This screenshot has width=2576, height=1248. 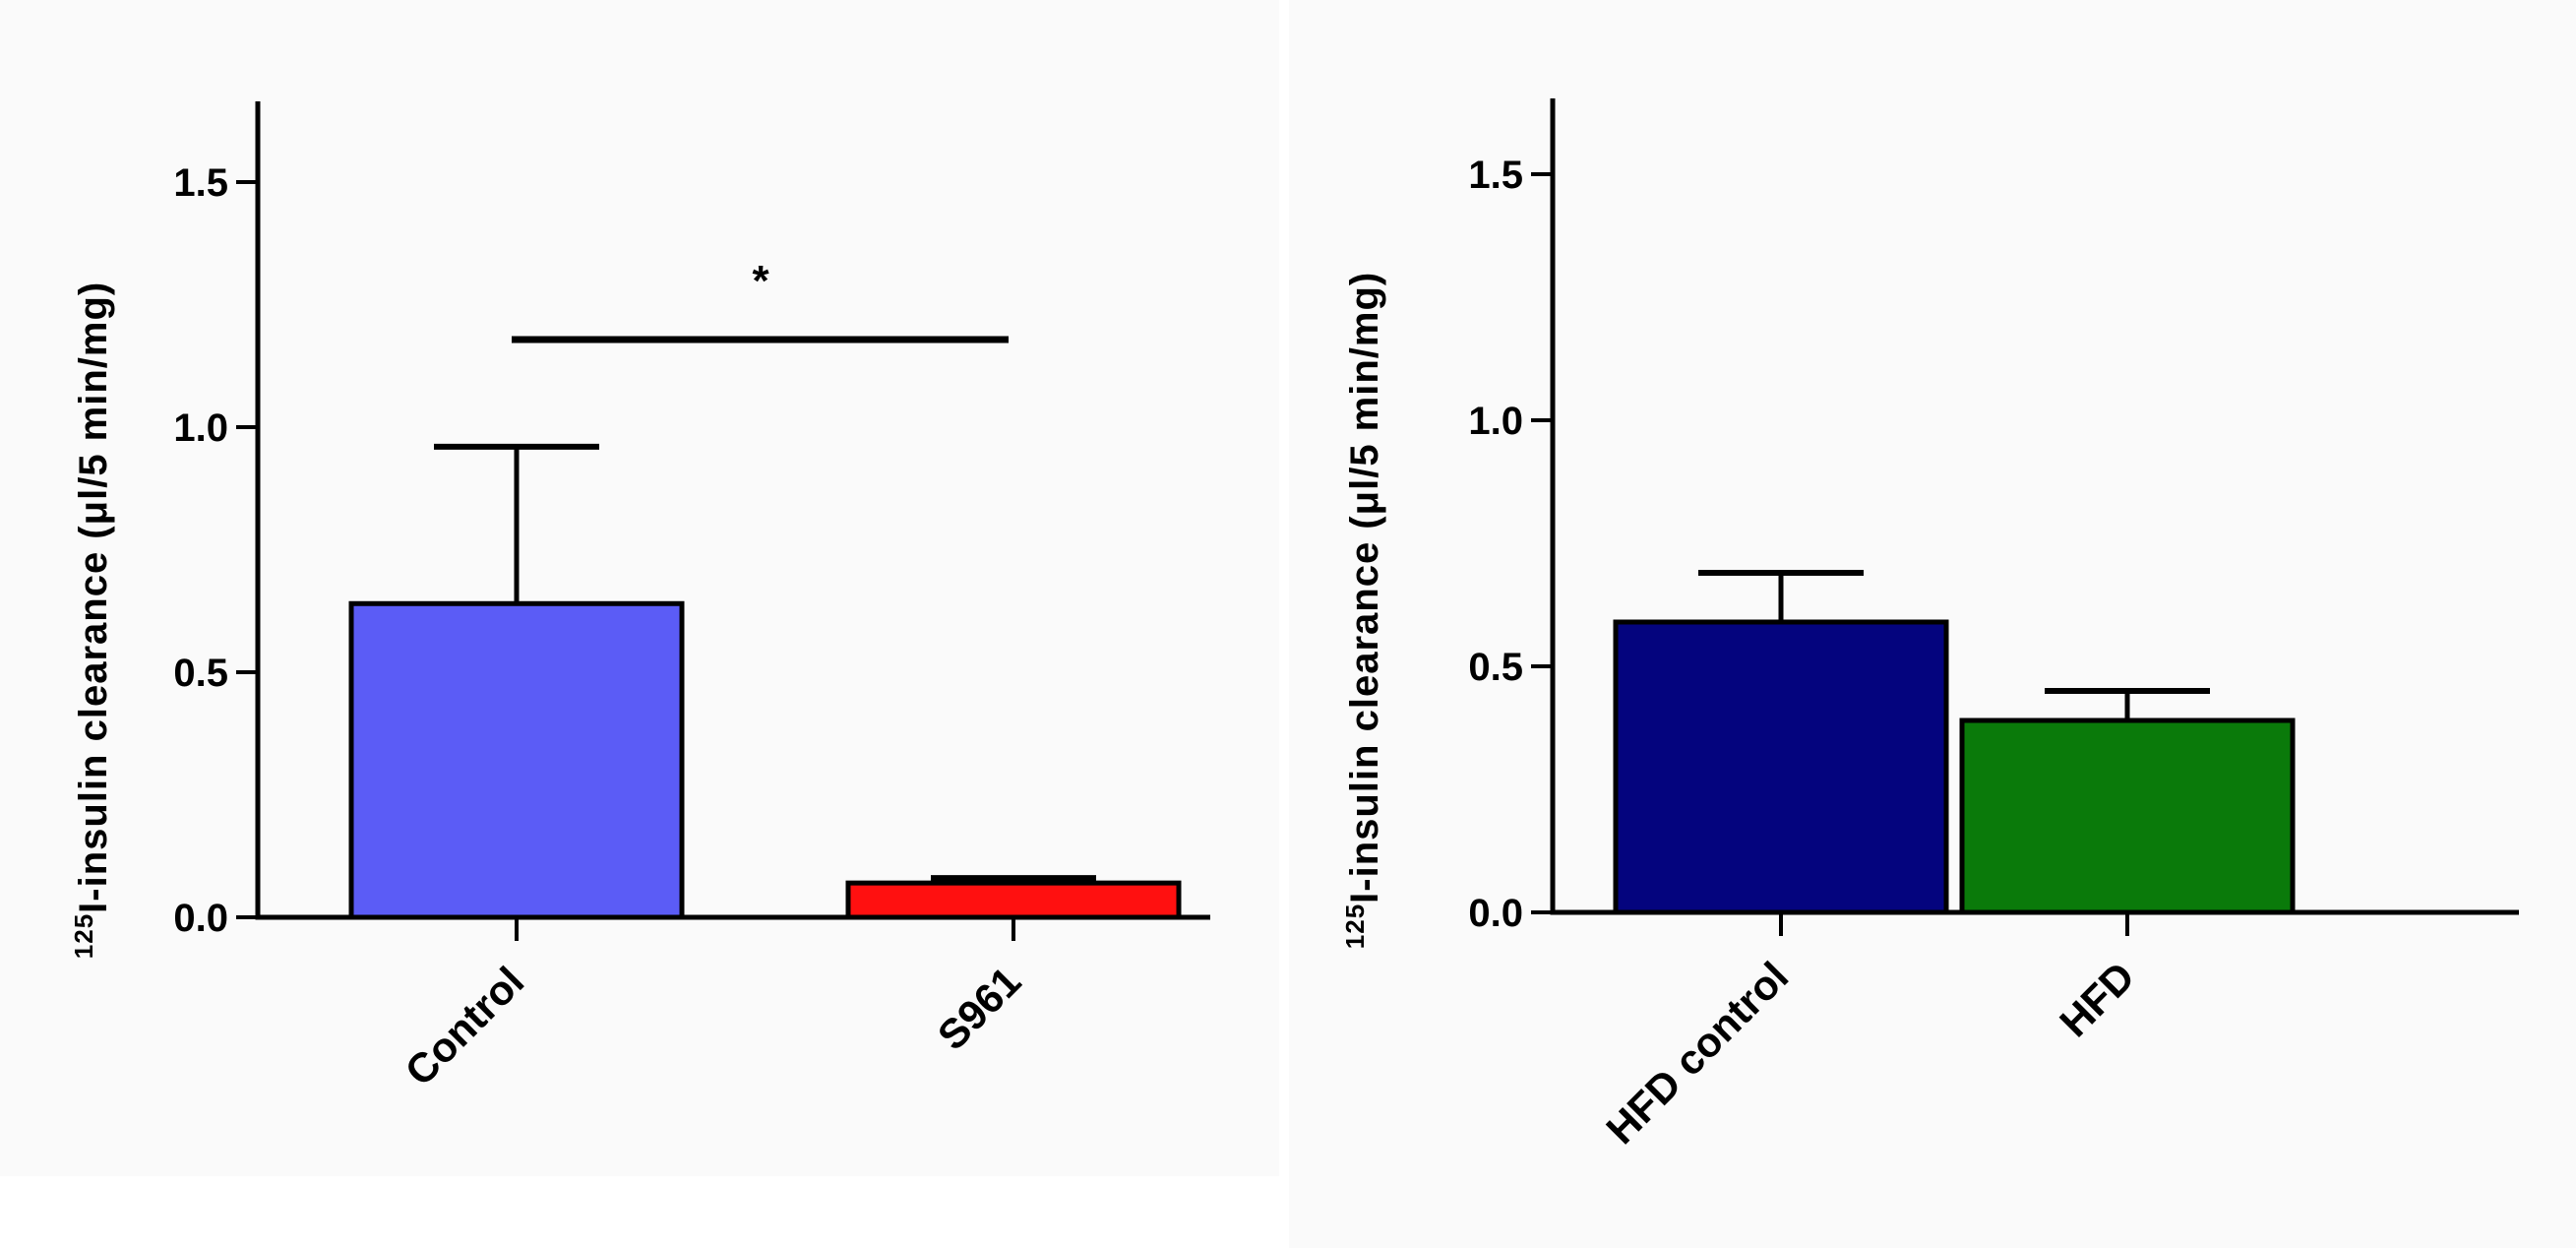 What do you see at coordinates (1697, 1053) in the screenshot?
I see `x-category-label: HFD control` at bounding box center [1697, 1053].